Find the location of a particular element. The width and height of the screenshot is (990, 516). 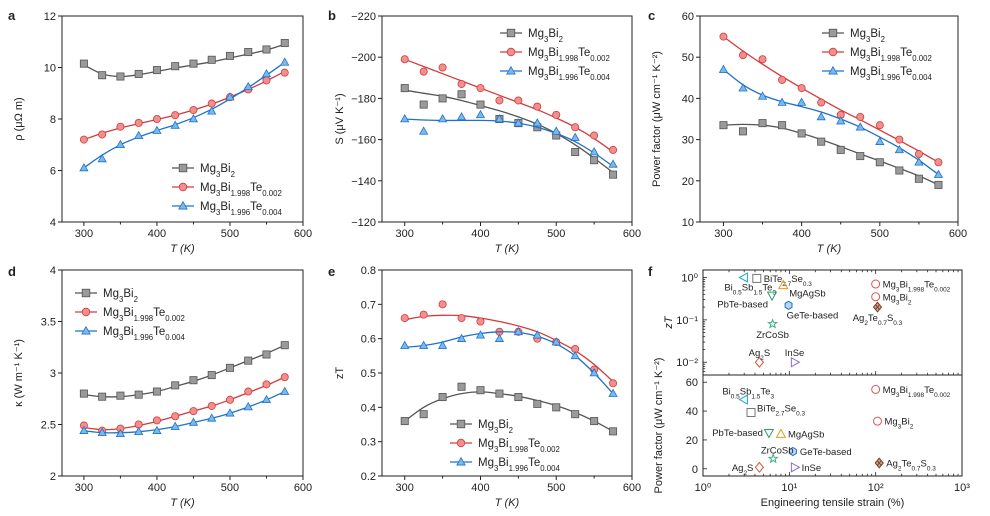

y-tick-label: 0.5 is located at coordinates (368, 374).